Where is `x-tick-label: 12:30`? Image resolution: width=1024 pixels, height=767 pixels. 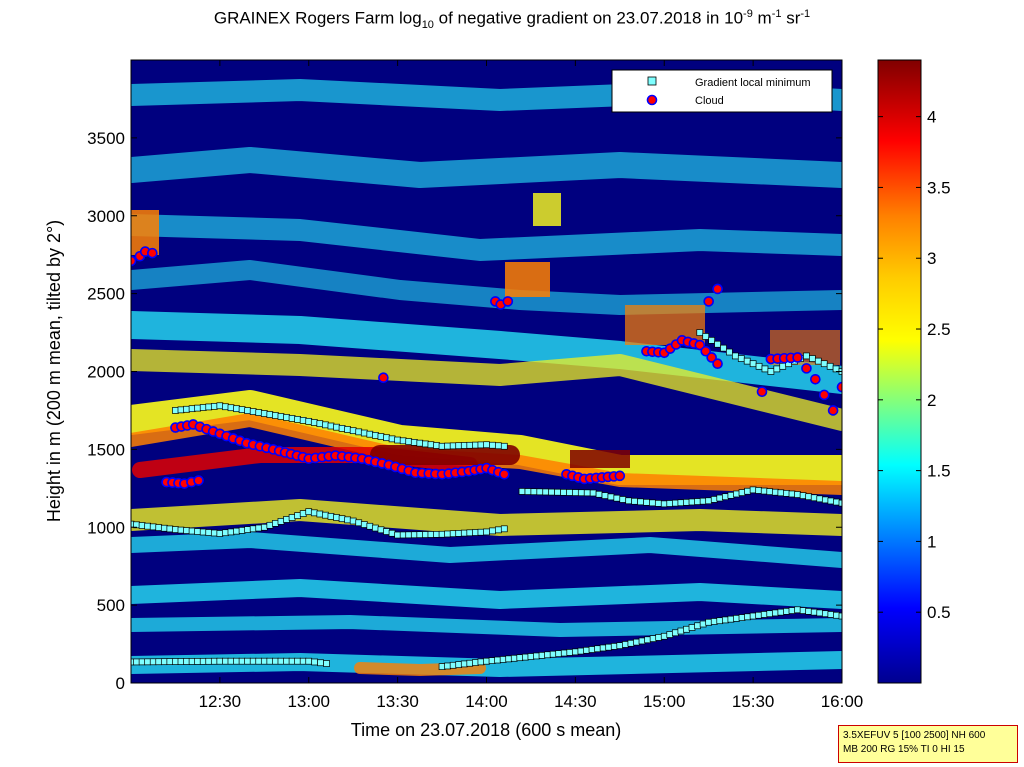 x-tick-label: 12:30 is located at coordinates (220, 701).